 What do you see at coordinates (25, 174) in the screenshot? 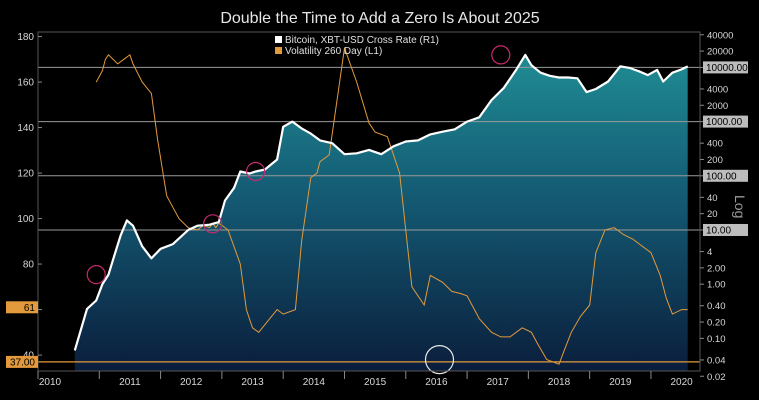
I see `left-tick-label: 120` at bounding box center [25, 174].